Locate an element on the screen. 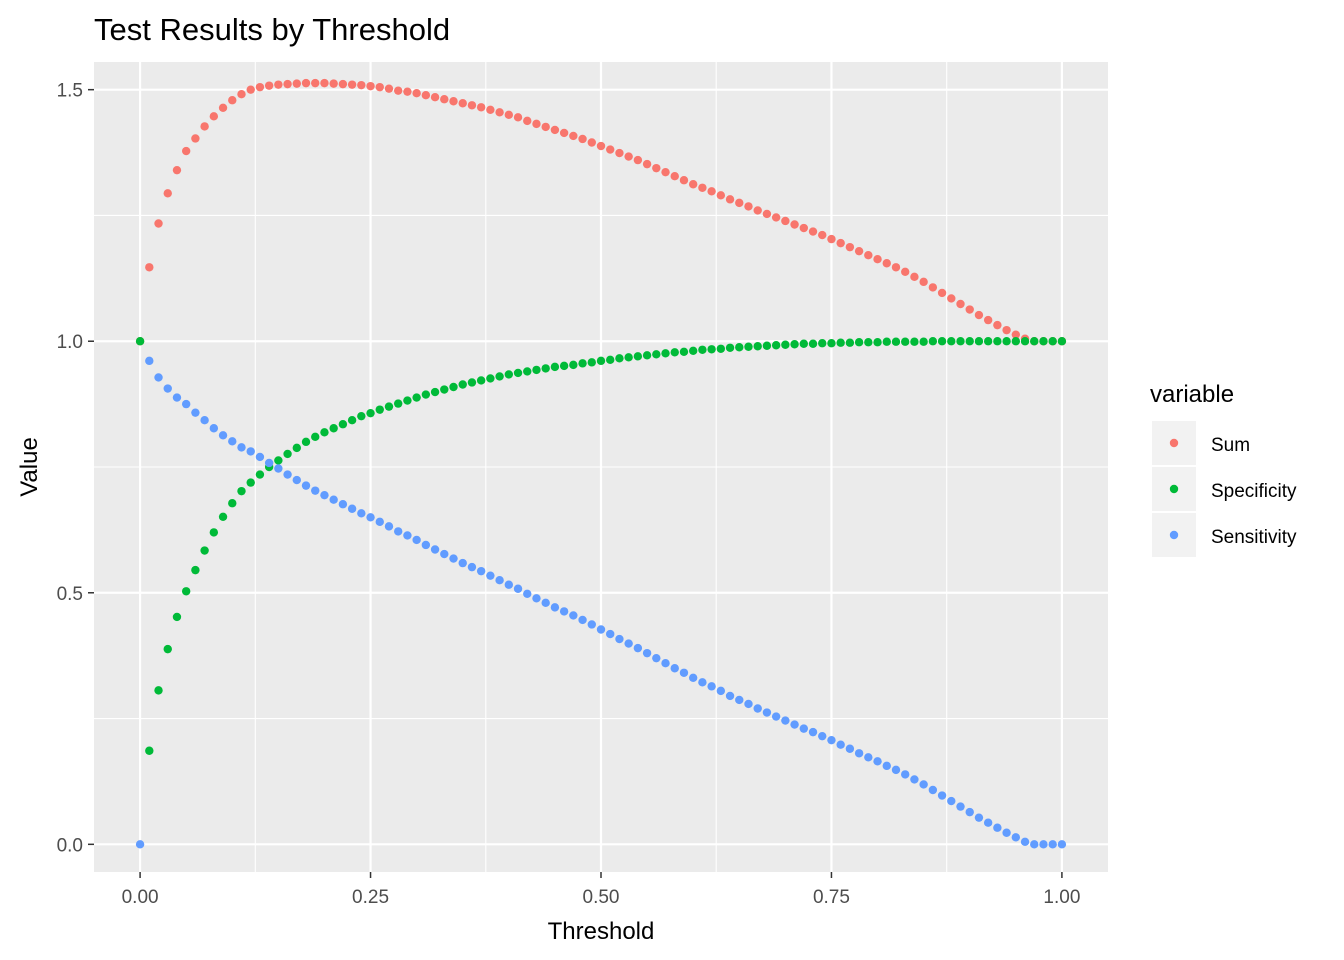  x-tick-label: 0.75 is located at coordinates (831, 897).